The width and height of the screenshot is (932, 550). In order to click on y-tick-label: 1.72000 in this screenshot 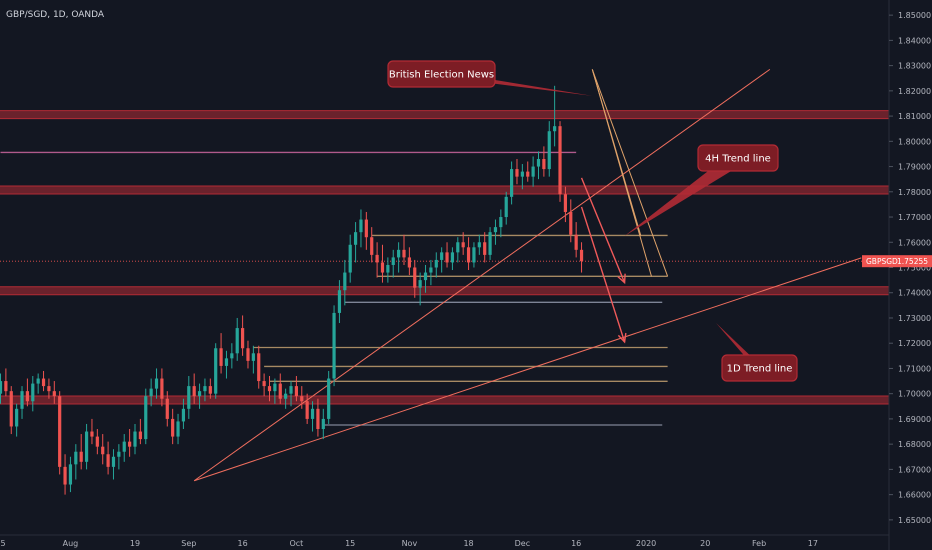, I will do `click(914, 343)`.